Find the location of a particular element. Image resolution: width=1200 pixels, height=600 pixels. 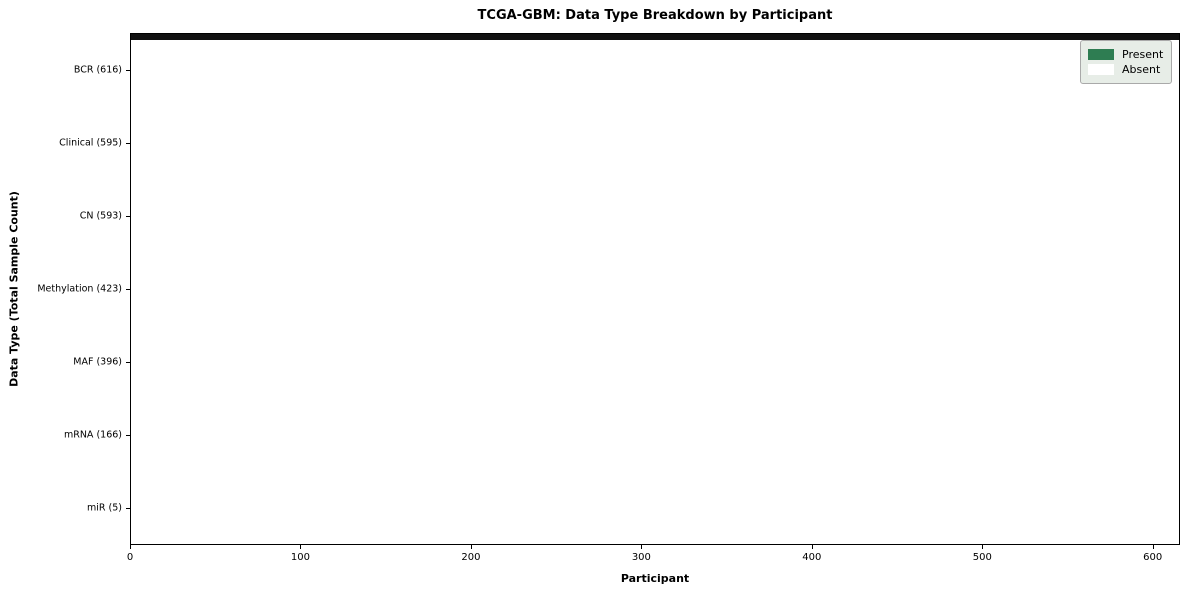

legend-item-absent: Absent is located at coordinates (1125, 69).